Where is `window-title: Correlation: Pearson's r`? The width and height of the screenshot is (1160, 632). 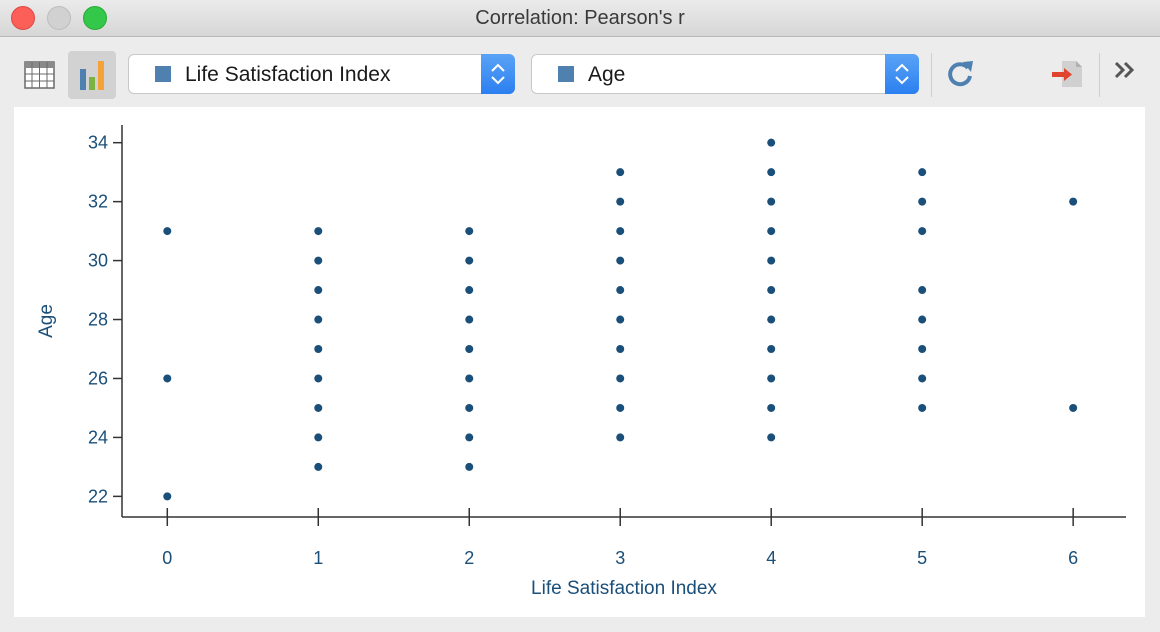 window-title: Correlation: Pearson's r is located at coordinates (580, 18).